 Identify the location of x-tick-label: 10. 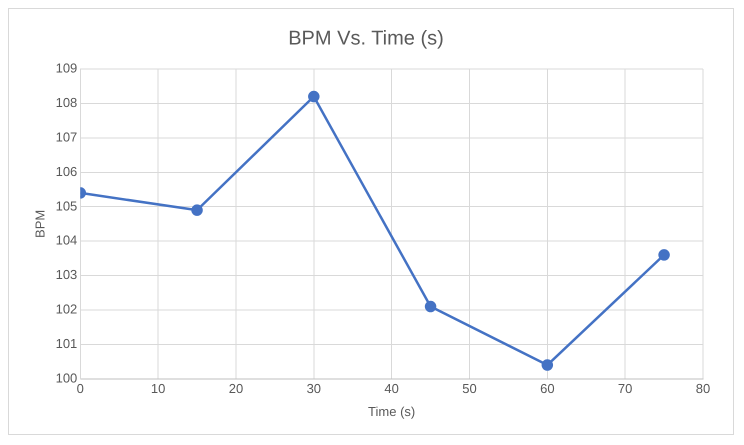
(158, 388).